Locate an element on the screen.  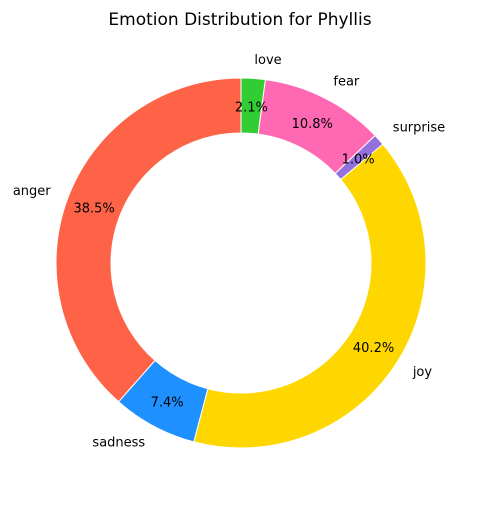
label-surprise: surprise is located at coordinates (419, 127).